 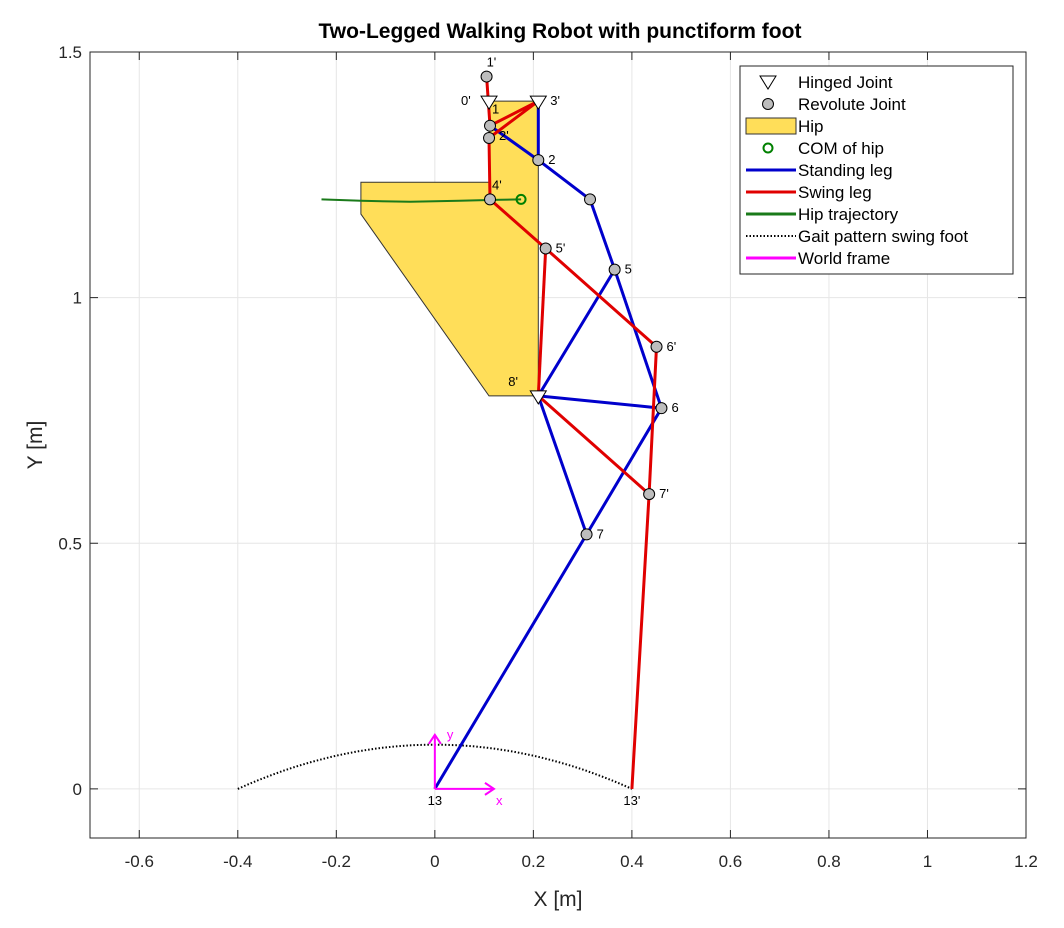 What do you see at coordinates (771, 126) in the screenshot?
I see `legend-marker-hip` at bounding box center [771, 126].